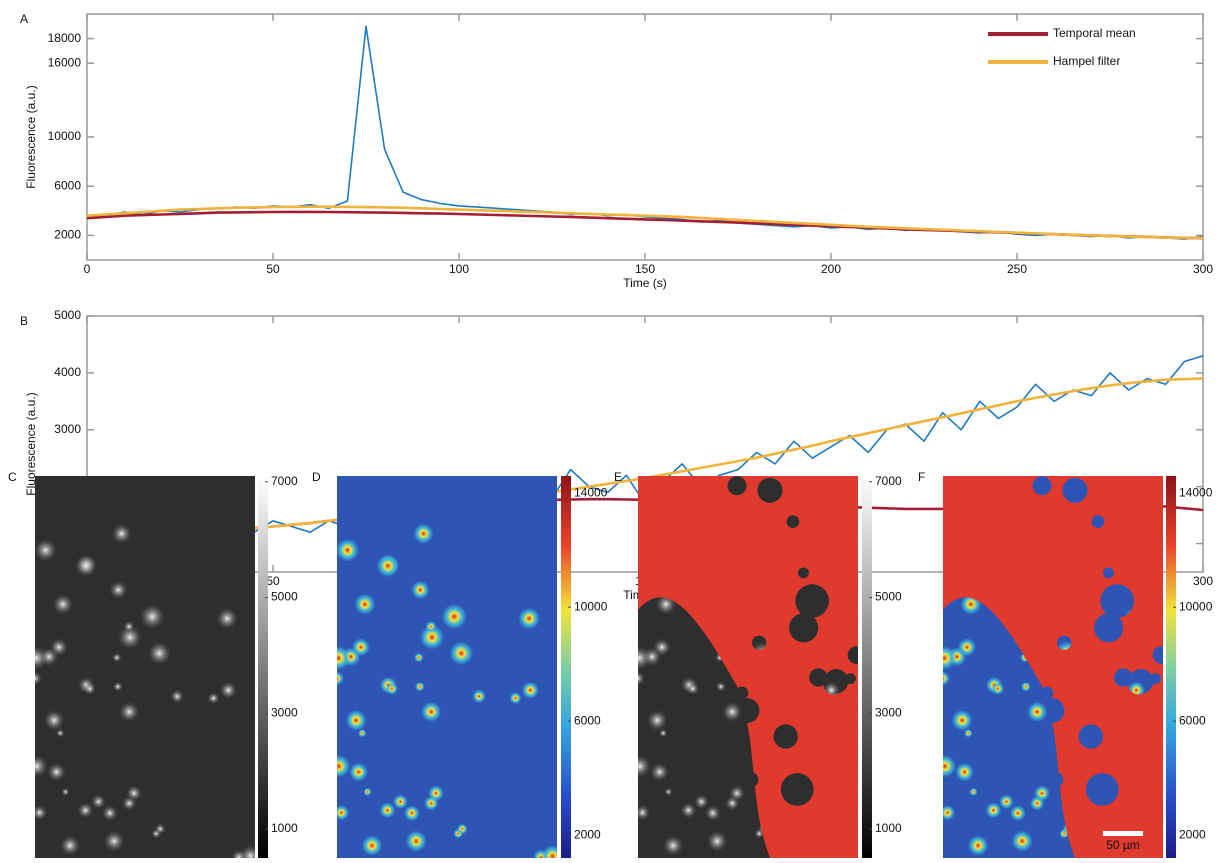 The width and height of the screenshot is (1227, 863). What do you see at coordinates (87, 269) in the screenshot?
I see `x-tick-label: 0` at bounding box center [87, 269].